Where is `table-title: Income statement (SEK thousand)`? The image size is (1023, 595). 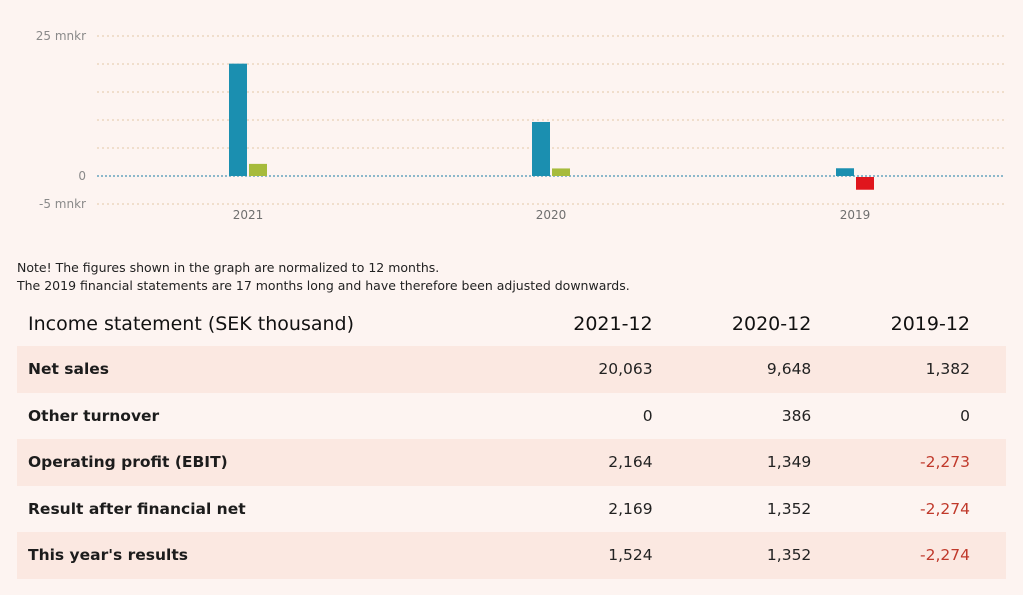 table-title: Income statement (SEK thousand) is located at coordinates (191, 324).